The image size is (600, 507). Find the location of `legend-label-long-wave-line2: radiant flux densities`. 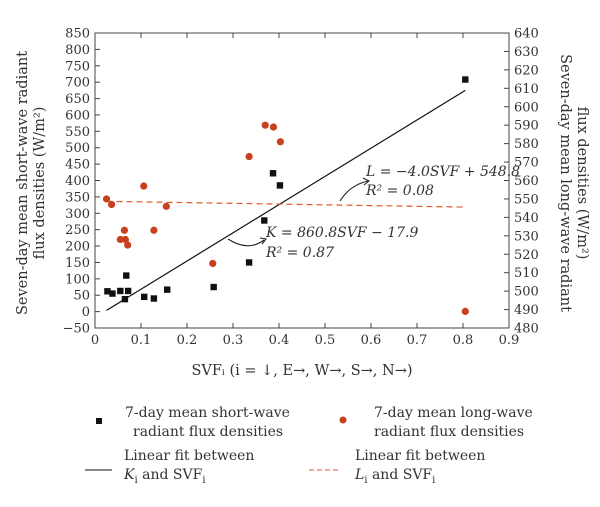

legend-label-long-wave-line2: radiant flux densities is located at coordinates (449, 432).